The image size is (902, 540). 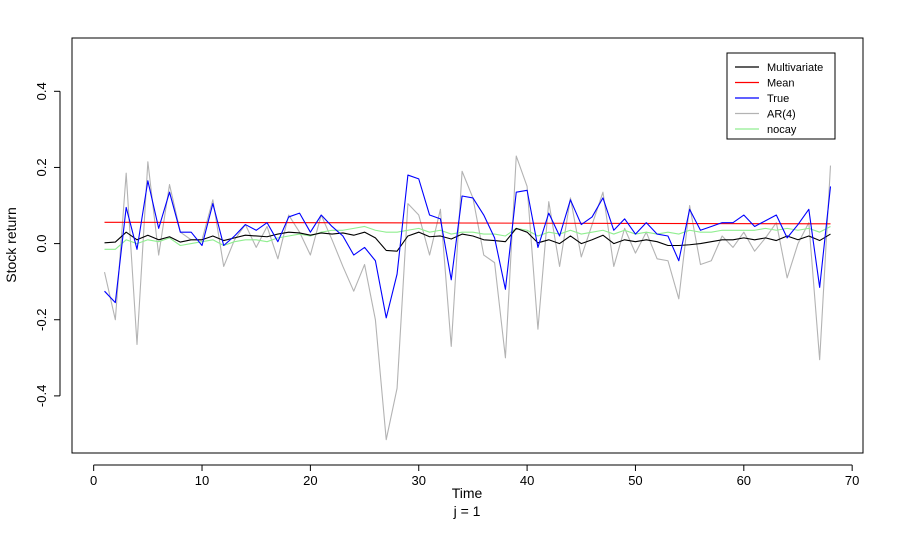 What do you see at coordinates (795, 68) in the screenshot?
I see `legend-label: Multivariate` at bounding box center [795, 68].